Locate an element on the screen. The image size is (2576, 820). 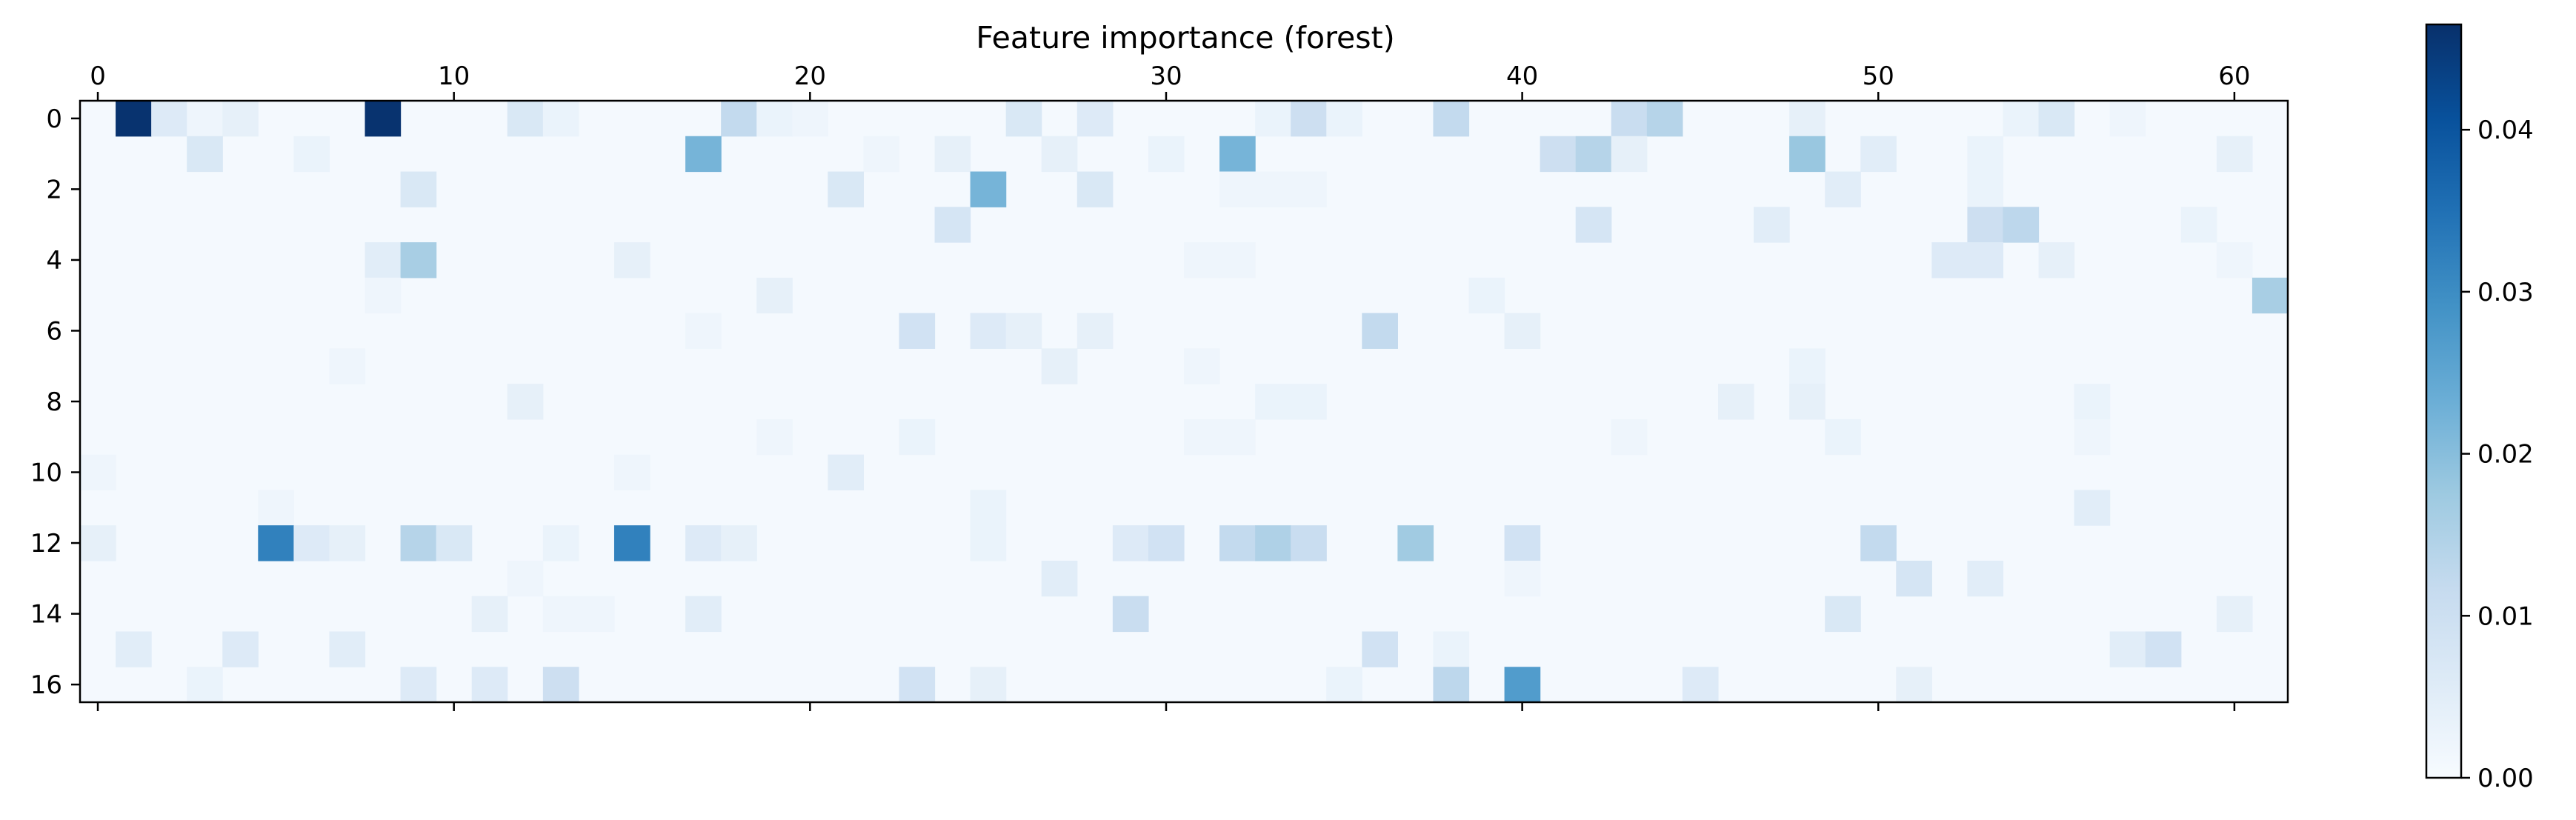
y-tick-label: 12 is located at coordinates (46, 544).